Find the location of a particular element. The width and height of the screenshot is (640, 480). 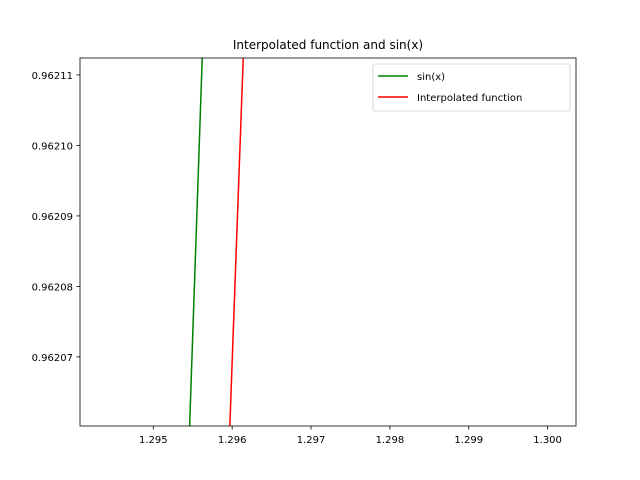

series-line-interpolated is located at coordinates (236, 242).